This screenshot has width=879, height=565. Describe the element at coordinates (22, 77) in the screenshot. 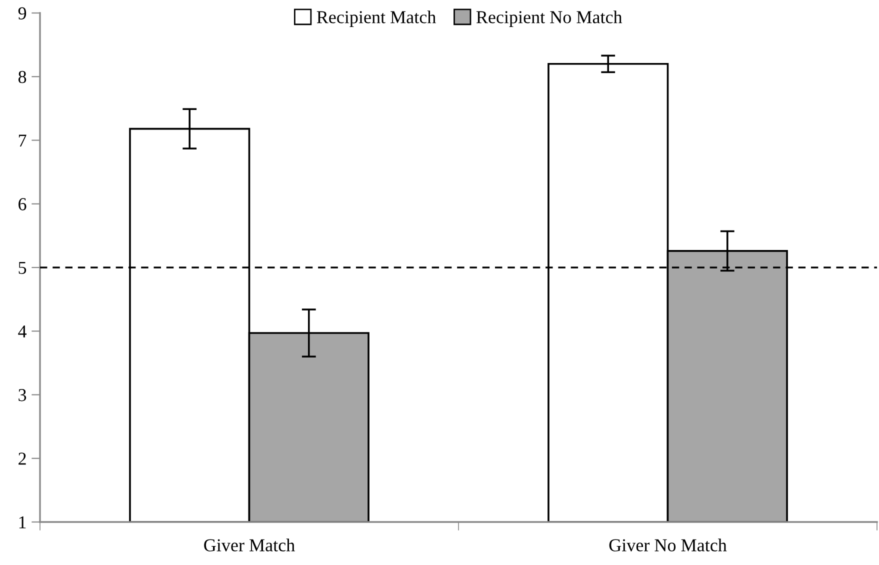

I see `y-tick-label: 8` at that location.